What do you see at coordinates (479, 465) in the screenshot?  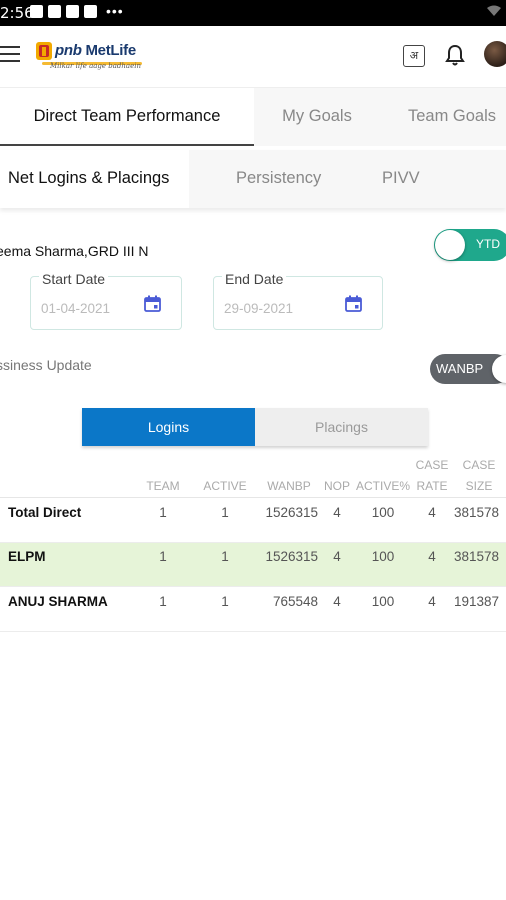 I see `column-header-case-size-1: CASE` at bounding box center [479, 465].